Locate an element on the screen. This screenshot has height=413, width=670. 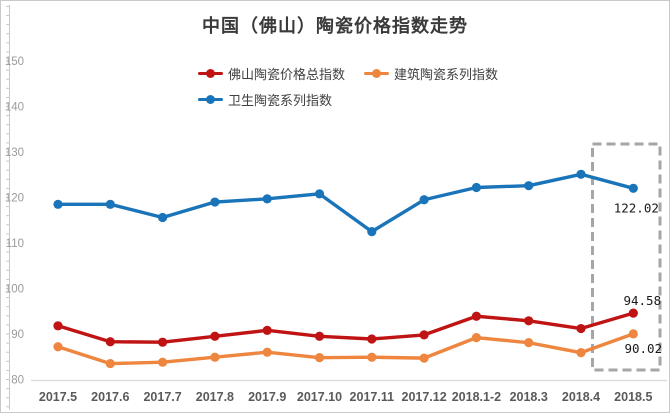
legend-label: 佛山陶瓷价格总指数 is located at coordinates (287, 74).